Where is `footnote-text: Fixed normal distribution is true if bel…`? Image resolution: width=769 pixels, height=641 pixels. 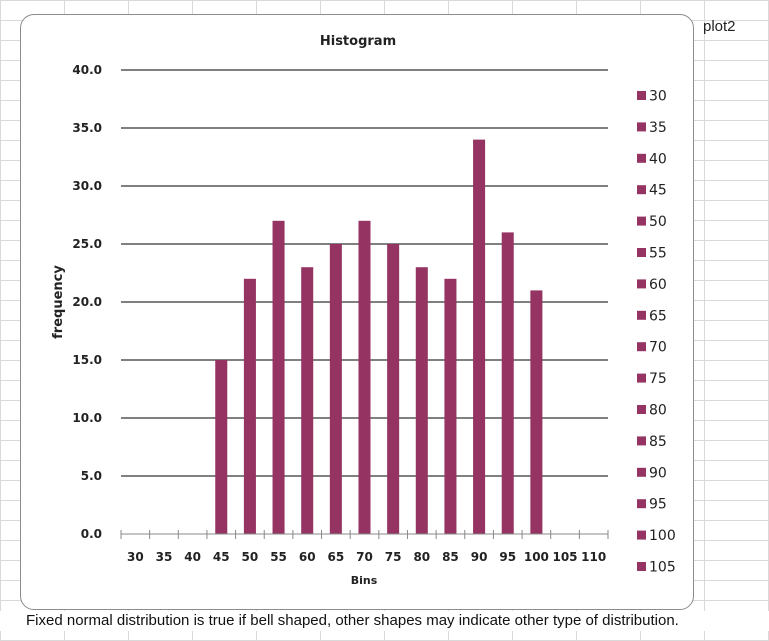 footnote-text: Fixed normal distribution is true if bel… is located at coordinates (352, 620).